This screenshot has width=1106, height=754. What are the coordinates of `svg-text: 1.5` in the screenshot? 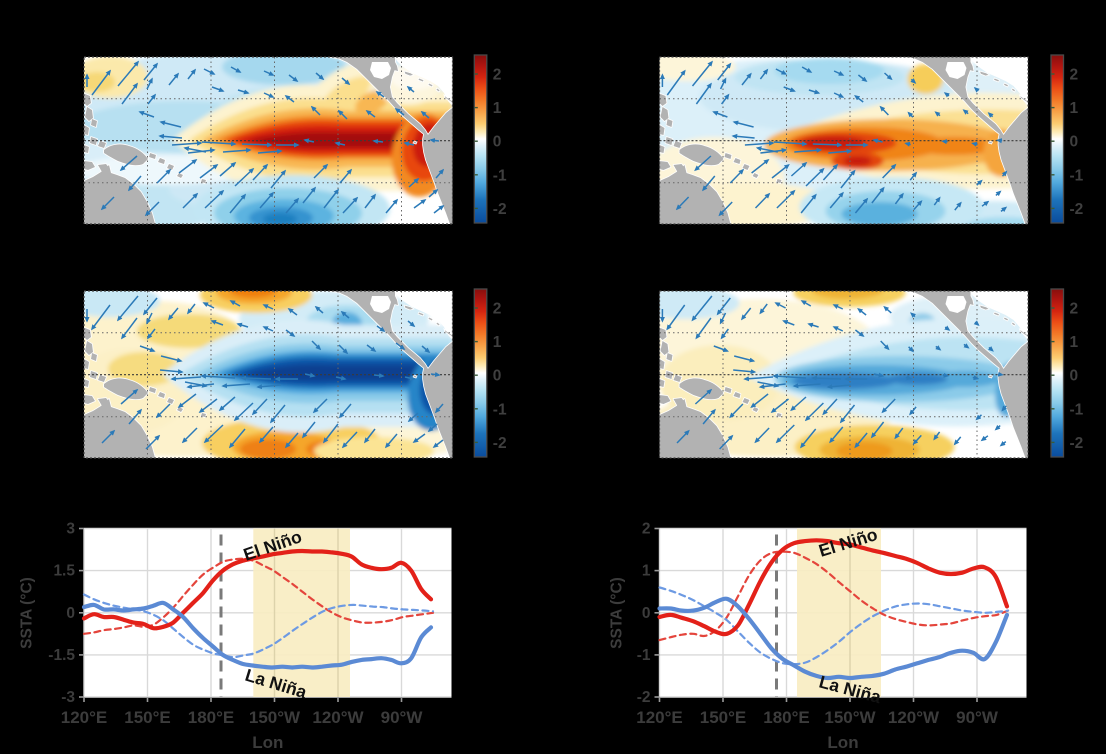 It's located at (64, 571).